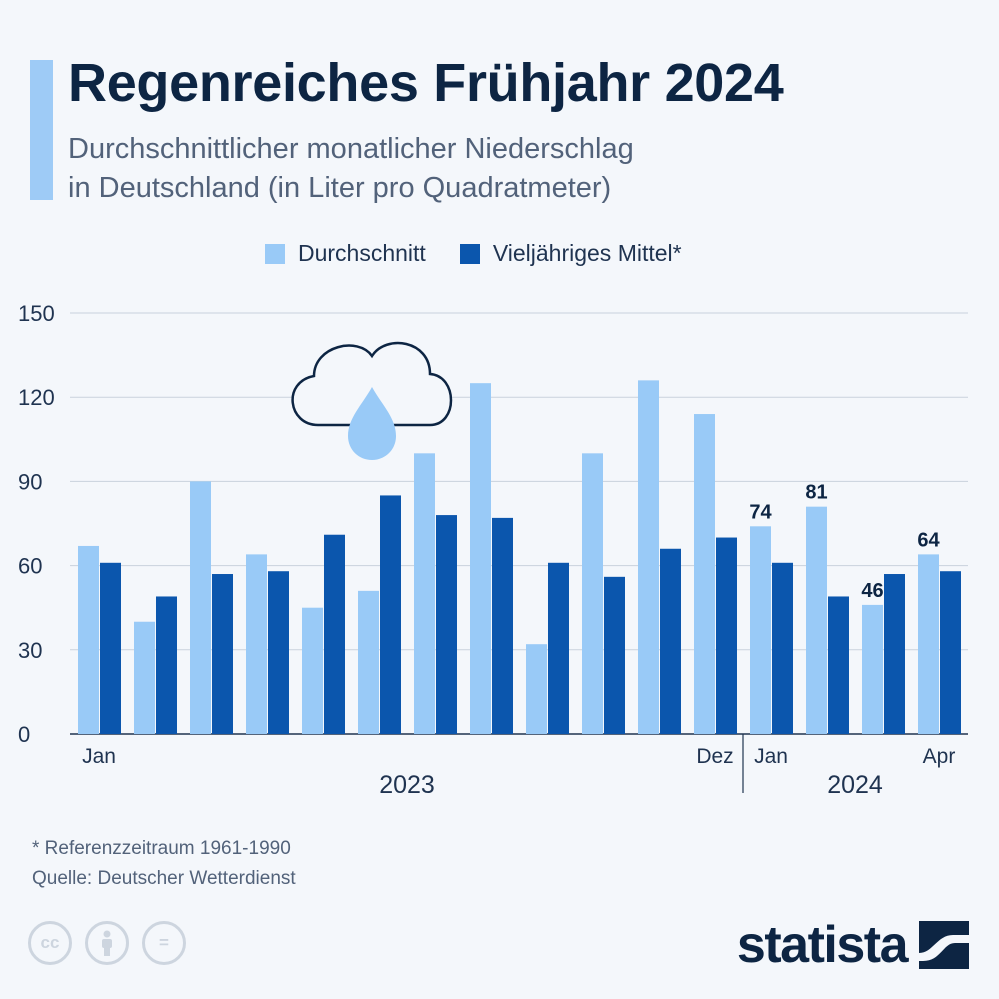 The image size is (999, 999). What do you see at coordinates (816, 493) in the screenshot?
I see `data-label: 81` at bounding box center [816, 493].